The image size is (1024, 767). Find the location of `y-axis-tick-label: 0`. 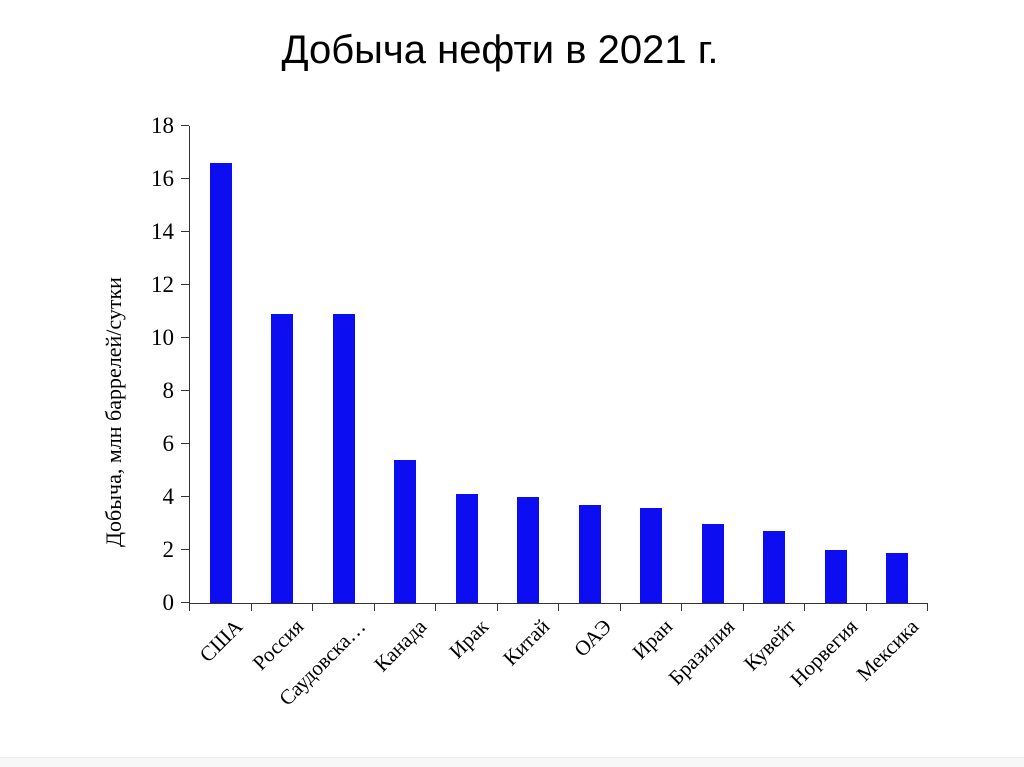

y-axis-tick-label: 0 is located at coordinates (168, 602).